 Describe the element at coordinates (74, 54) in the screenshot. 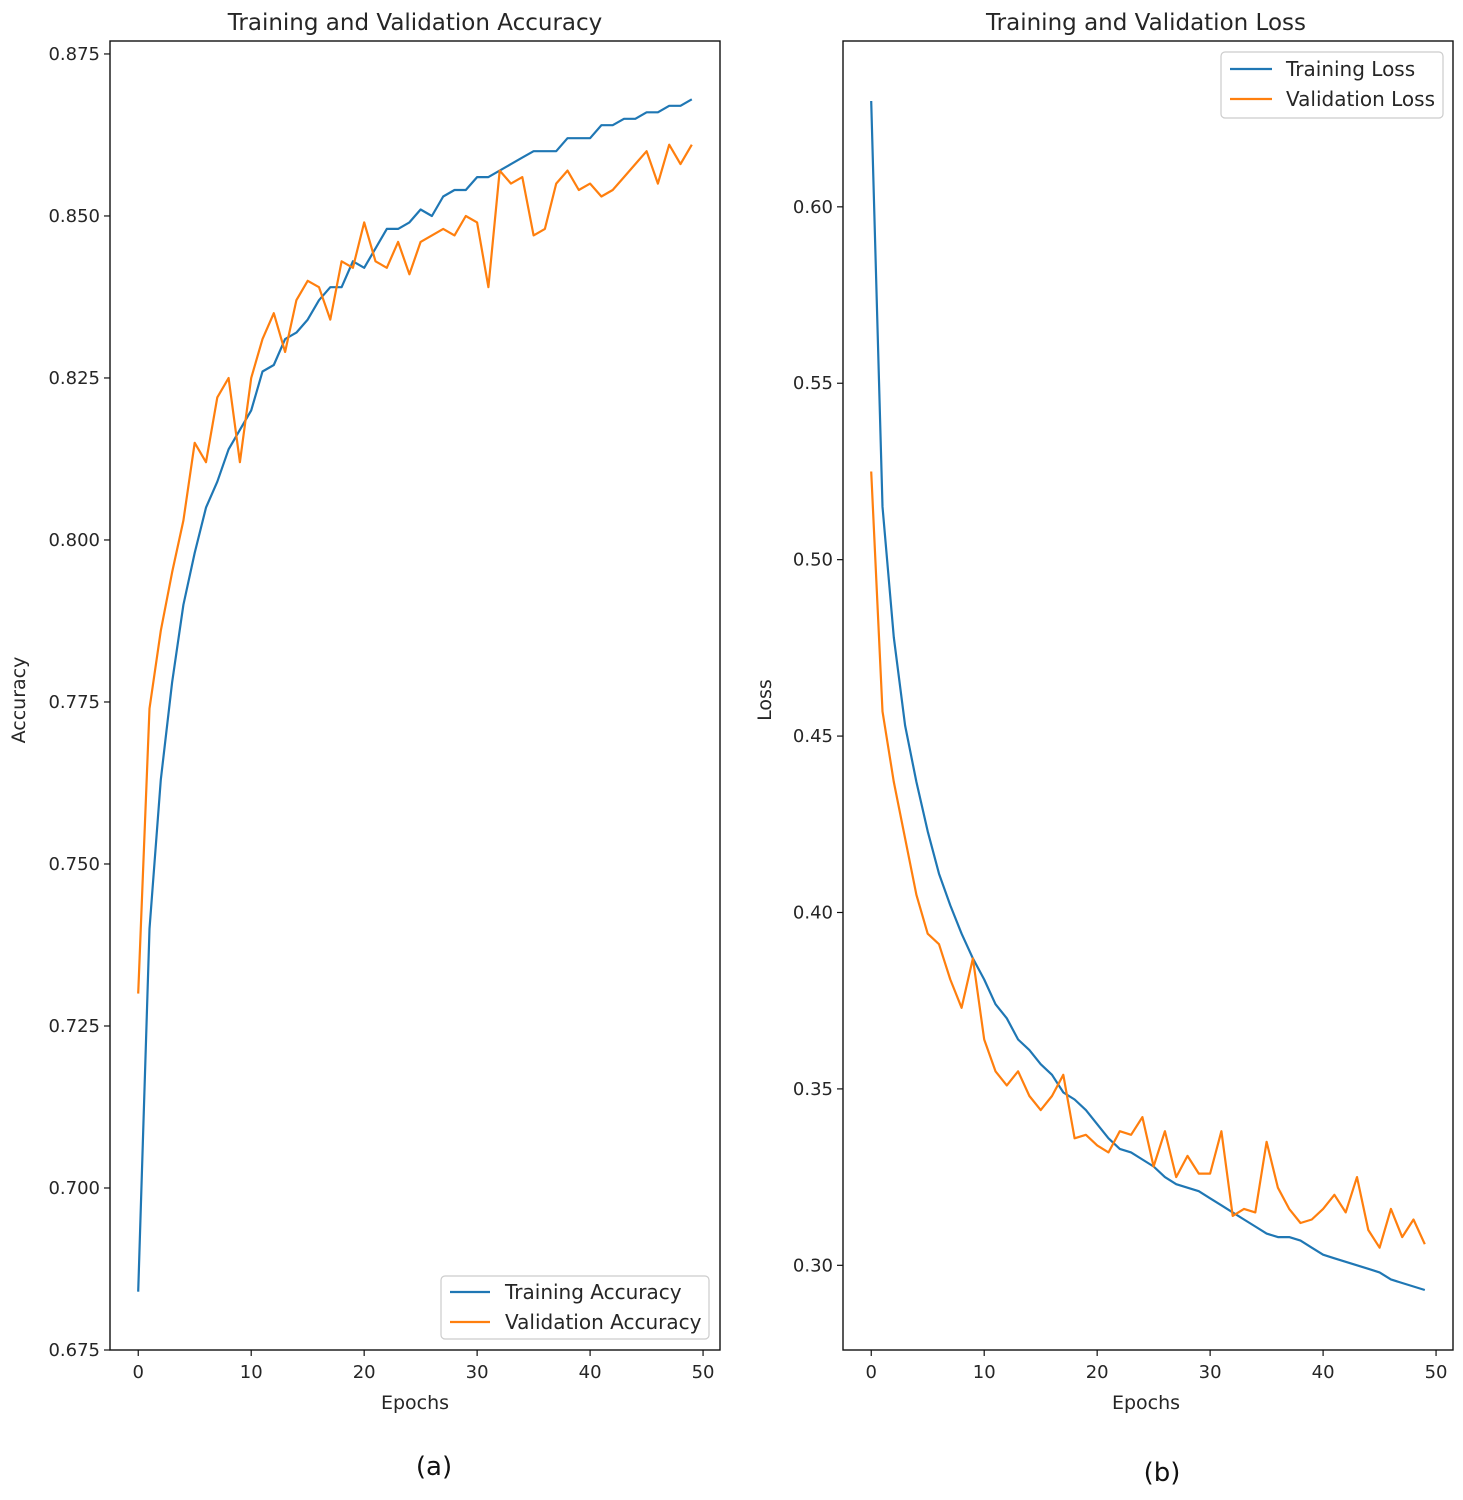

I see `y-tick-label: 0.875` at that location.